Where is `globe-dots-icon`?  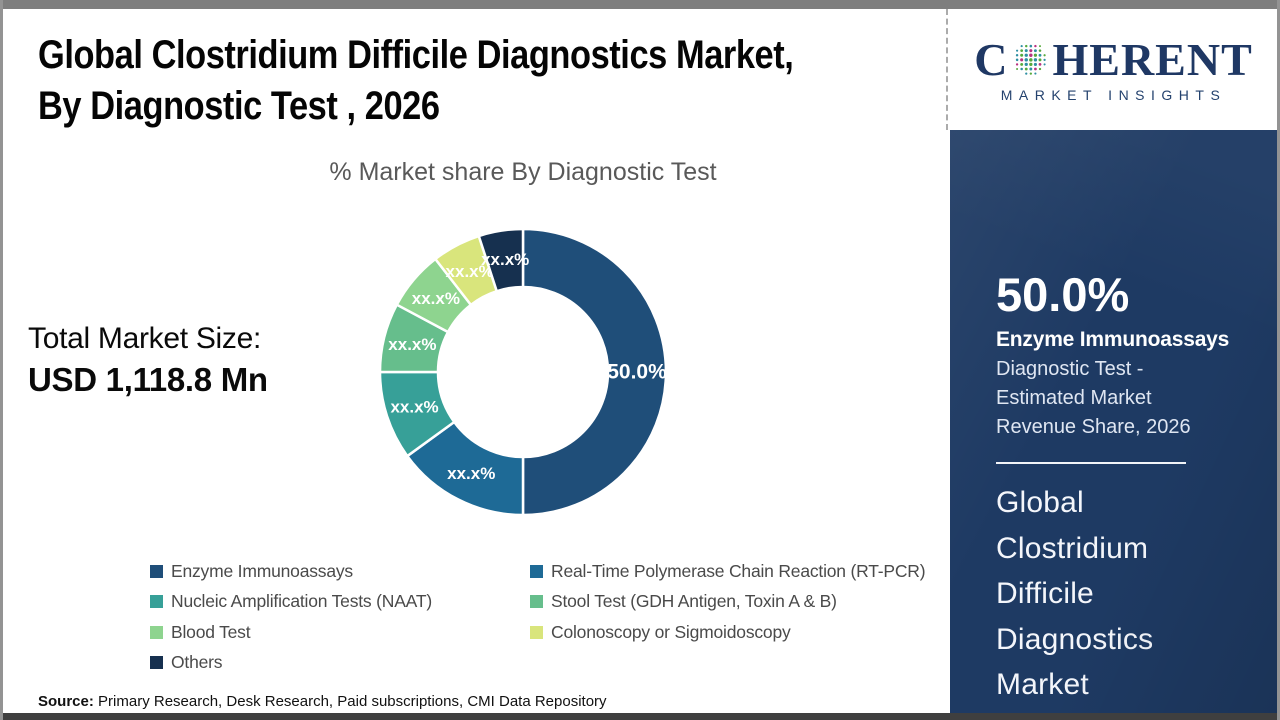 globe-dots-icon is located at coordinates (1031, 59).